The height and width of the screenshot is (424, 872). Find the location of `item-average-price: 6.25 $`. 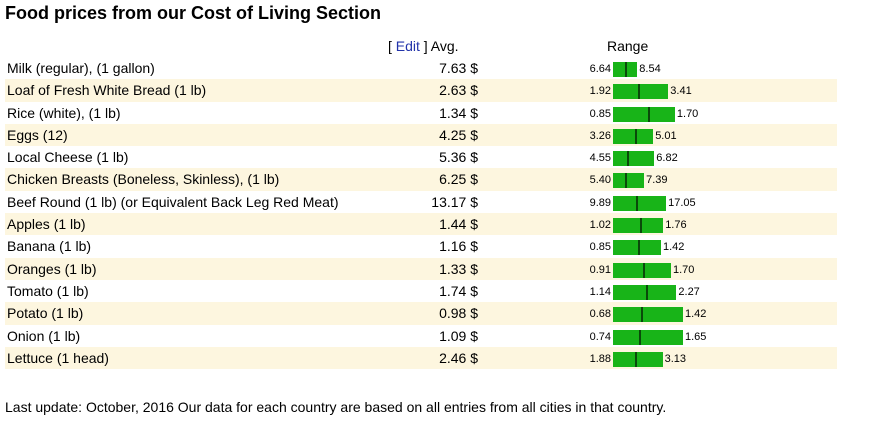

item-average-price: 6.25 $ is located at coordinates (458, 179).